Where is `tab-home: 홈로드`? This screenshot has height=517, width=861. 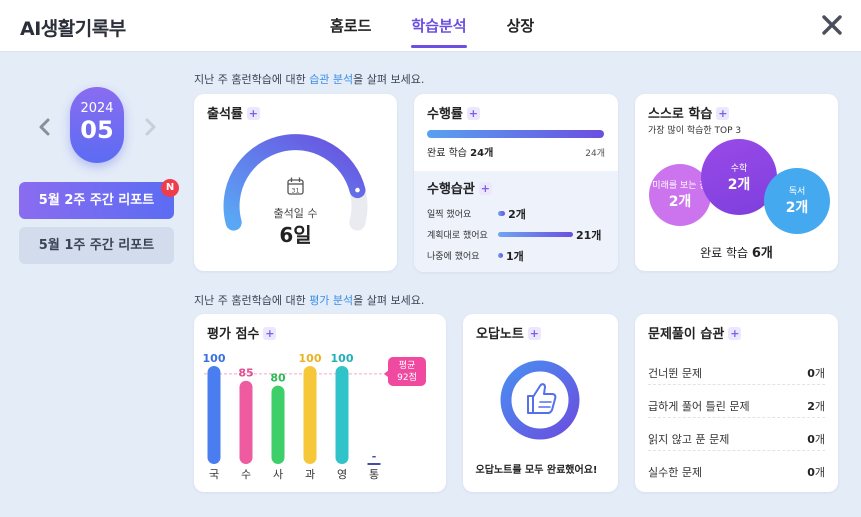
tab-home: 홈로드 is located at coordinates (351, 26).